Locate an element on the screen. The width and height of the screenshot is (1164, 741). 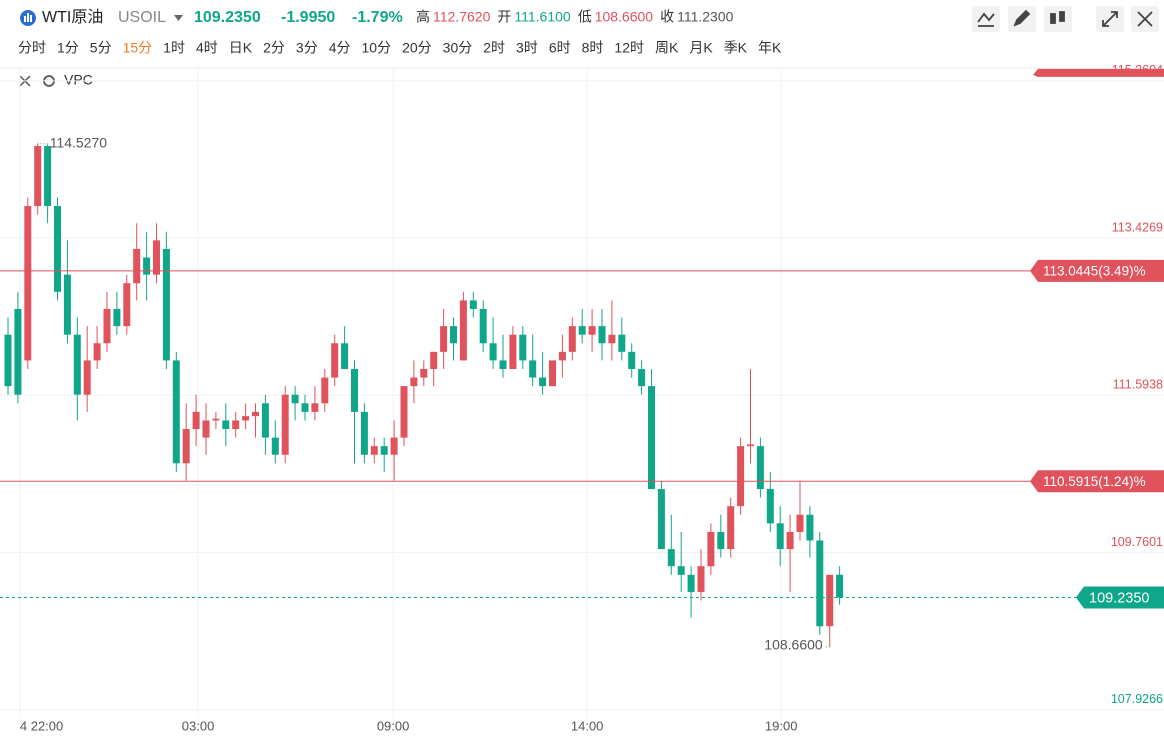
period-tab: 2时 is located at coordinates (494, 48).